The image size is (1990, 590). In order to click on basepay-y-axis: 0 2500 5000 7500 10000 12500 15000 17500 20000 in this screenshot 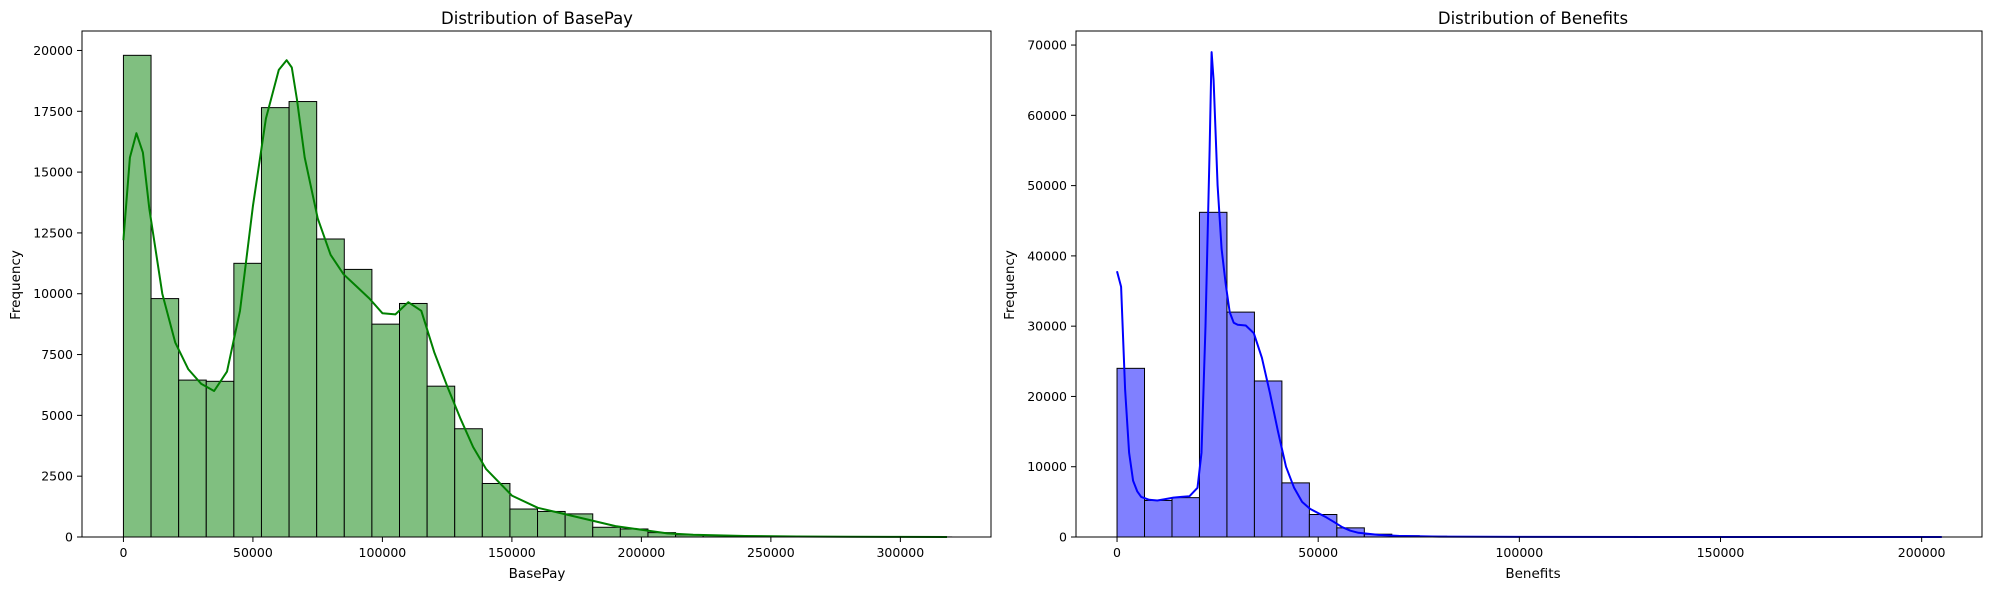, I will do `click(57, 294)`.